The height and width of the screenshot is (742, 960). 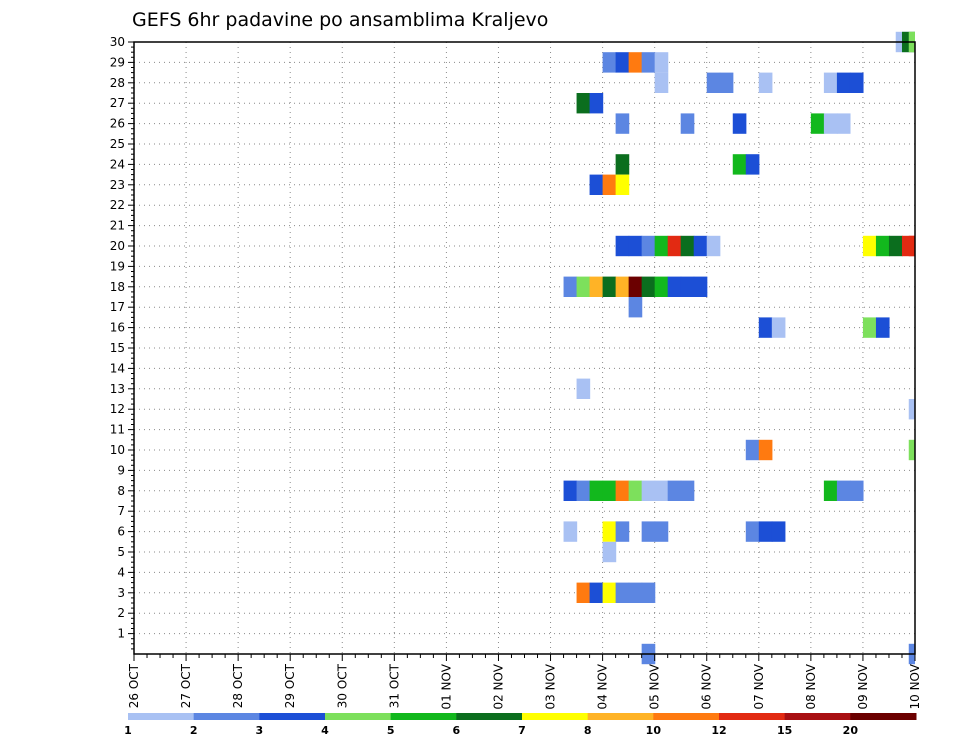 I want to click on x-tick-label: 10 NOV, so click(x=915, y=686).